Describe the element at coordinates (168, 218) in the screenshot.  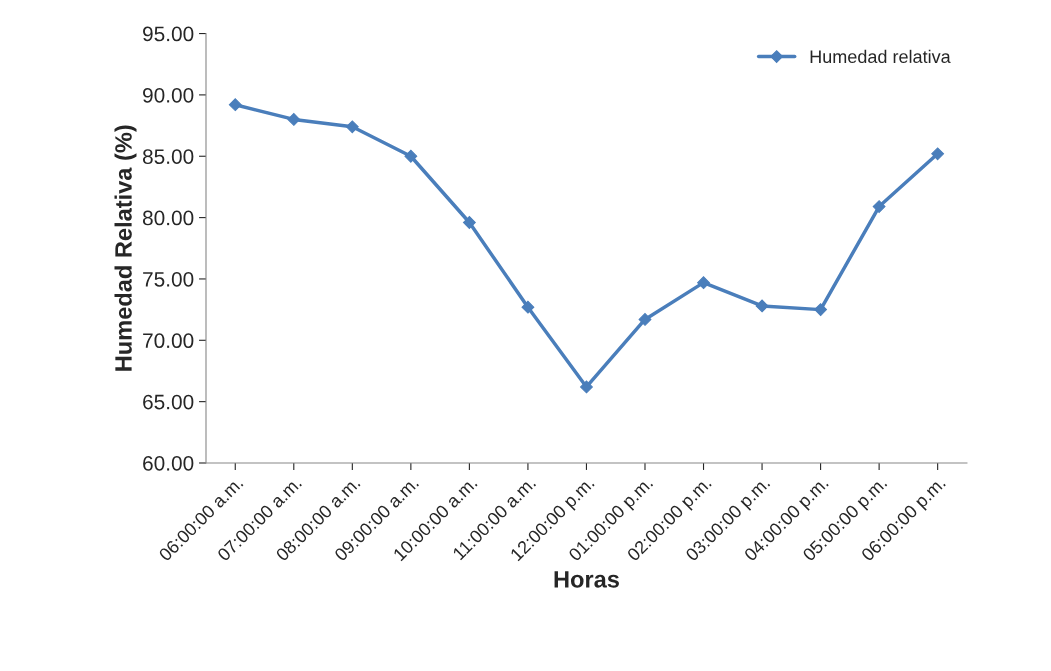
I see `y-tick-label: 80.00` at that location.